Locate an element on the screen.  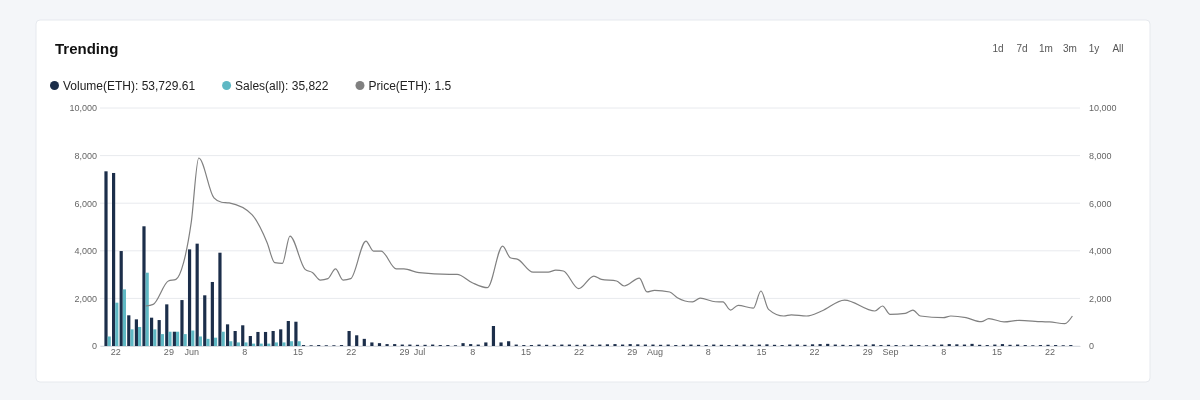
y-tick-label: 6,000 is located at coordinates (85, 203).